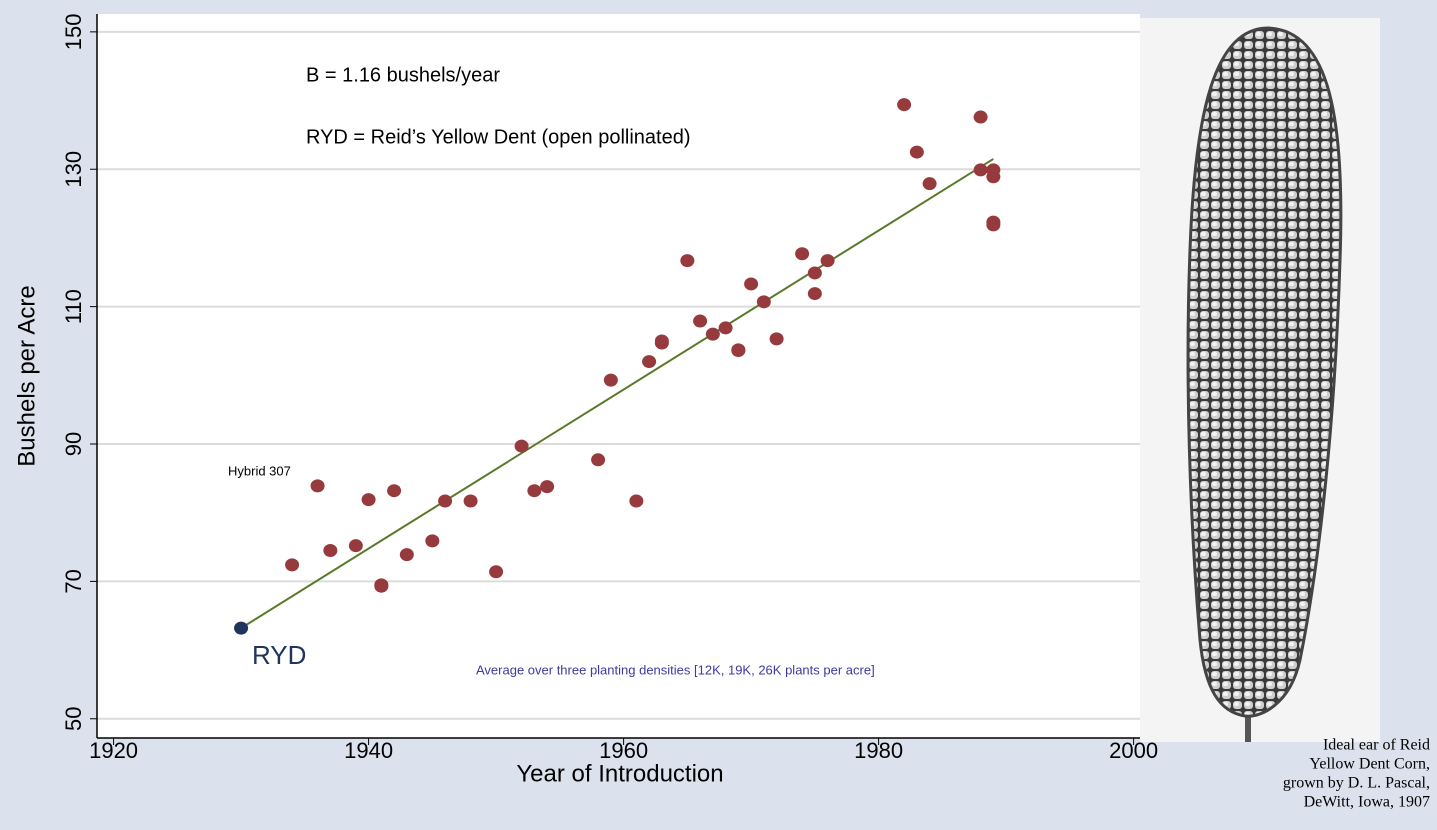 The image size is (1437, 830). Describe the element at coordinates (26, 375) in the screenshot. I see `y-axis-label: Bushels per Acre` at that location.